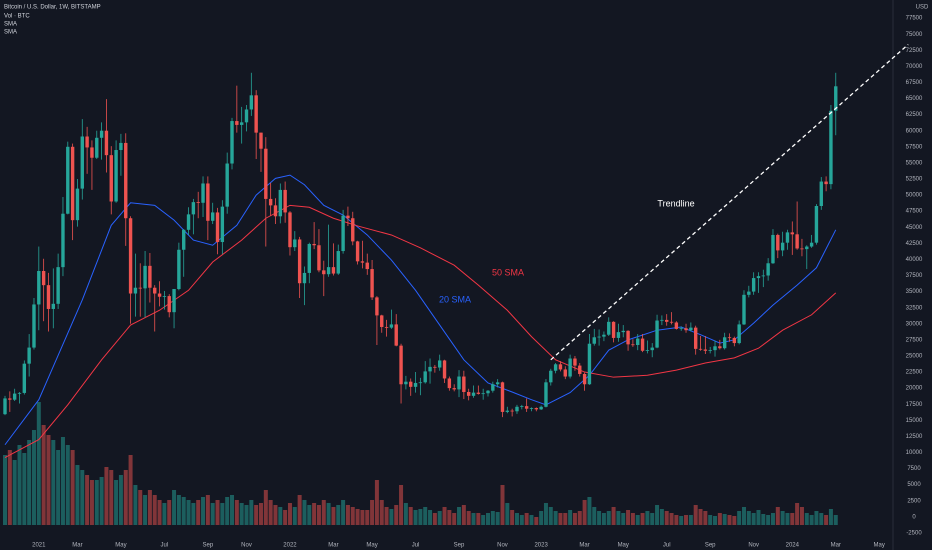  What do you see at coordinates (914, 469) in the screenshot?
I see `y-tick-label: 7500` at bounding box center [914, 469].